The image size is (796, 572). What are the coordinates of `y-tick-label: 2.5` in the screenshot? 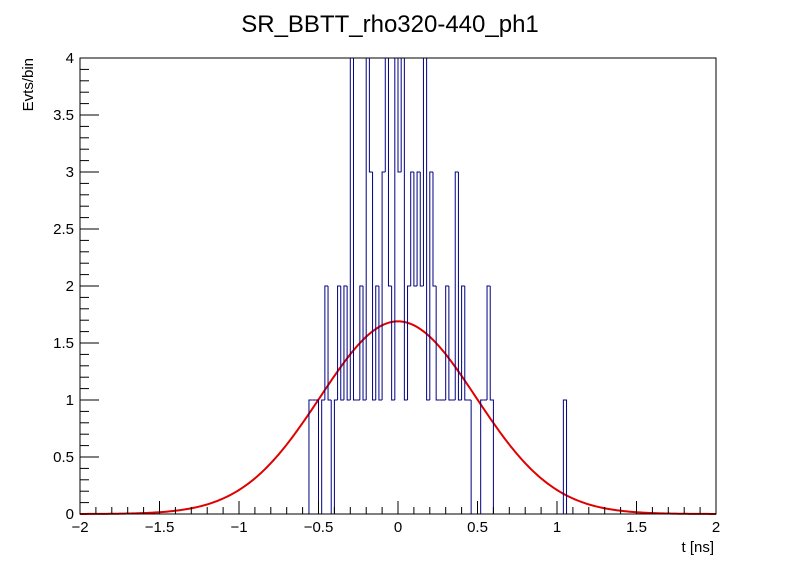 It's located at (63, 229).